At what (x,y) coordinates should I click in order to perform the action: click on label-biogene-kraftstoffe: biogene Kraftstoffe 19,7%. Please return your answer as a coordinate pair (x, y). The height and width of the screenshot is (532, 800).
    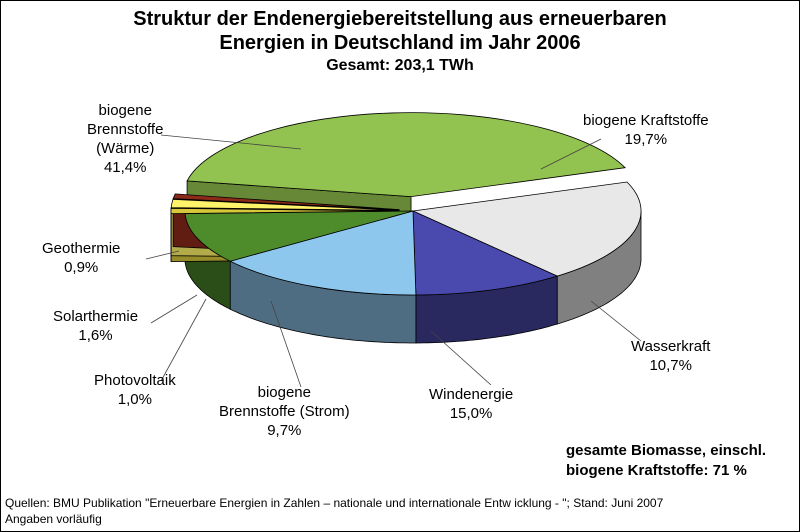
    Looking at the image, I should click on (646, 130).